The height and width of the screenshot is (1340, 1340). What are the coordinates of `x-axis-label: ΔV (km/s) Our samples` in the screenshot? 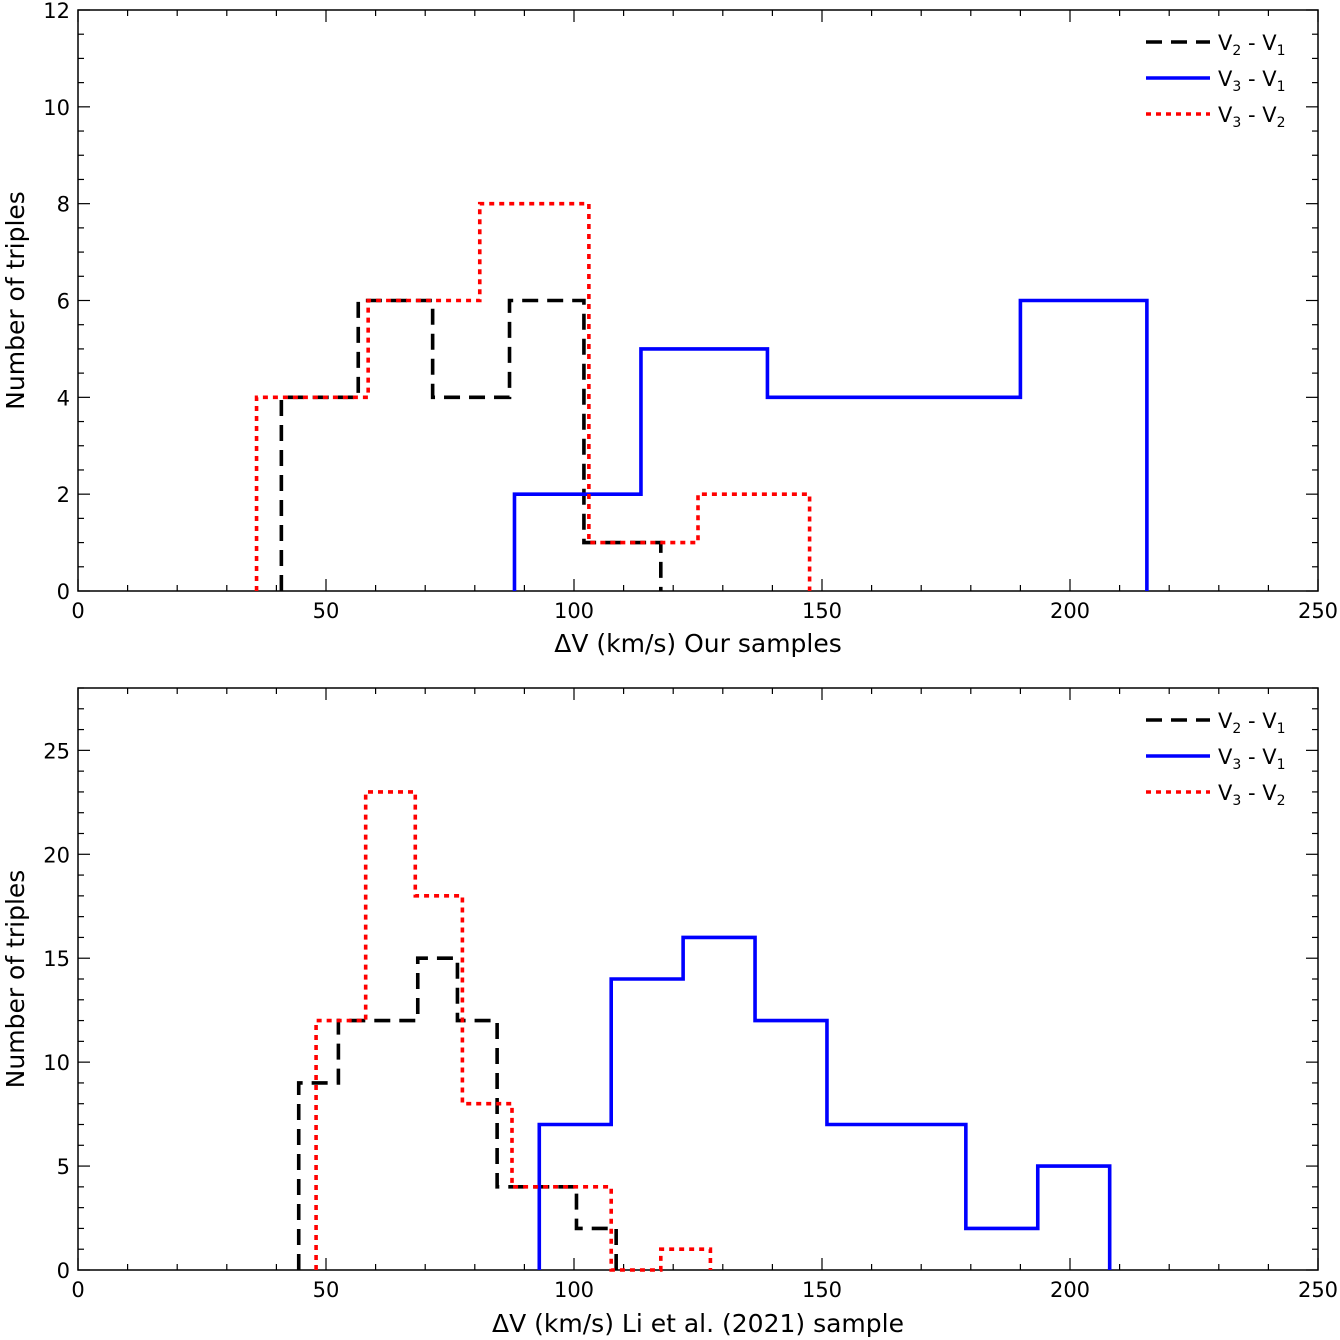 It's located at (698, 643).